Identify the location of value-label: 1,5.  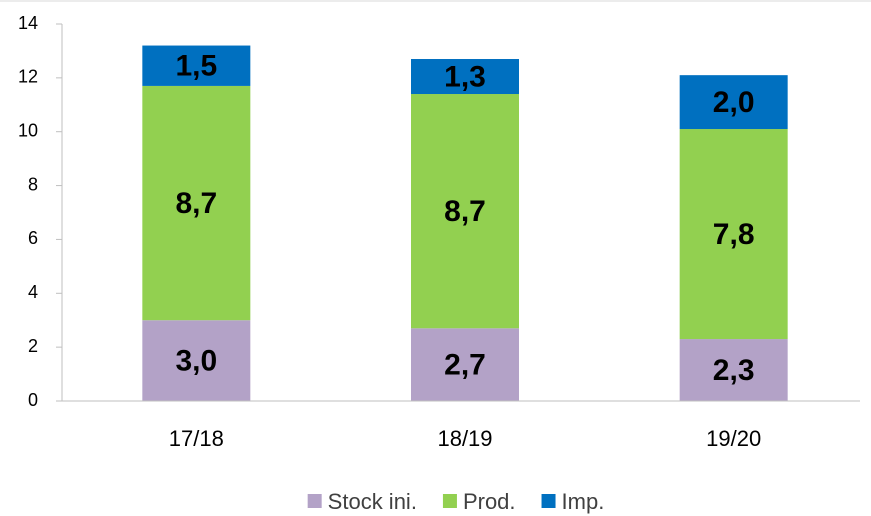
(196, 66).